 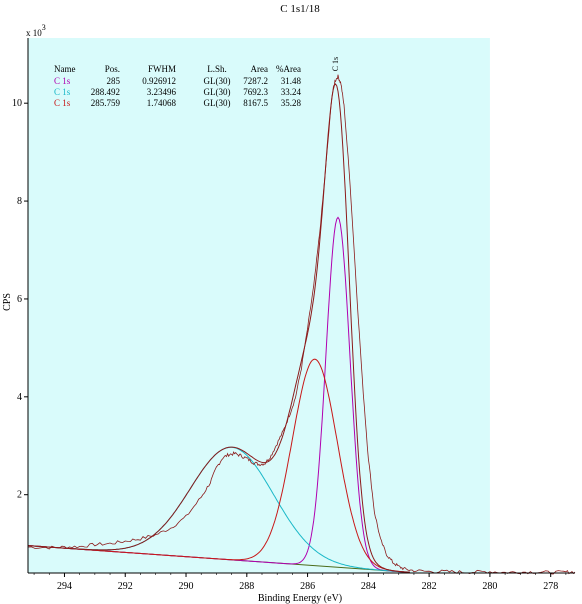 I want to click on y-tick-label: 10, so click(x=17, y=103).